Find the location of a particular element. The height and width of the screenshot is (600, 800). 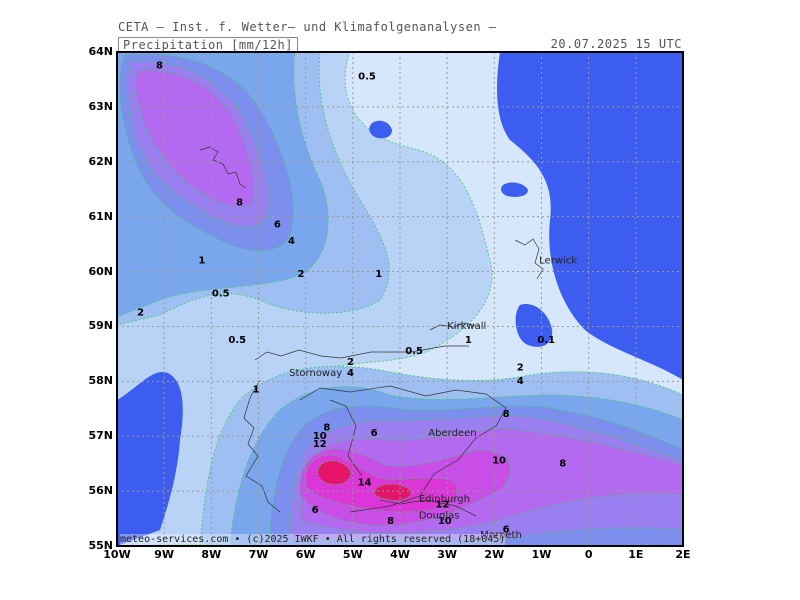

city-label: Lerwick is located at coordinates (558, 260).